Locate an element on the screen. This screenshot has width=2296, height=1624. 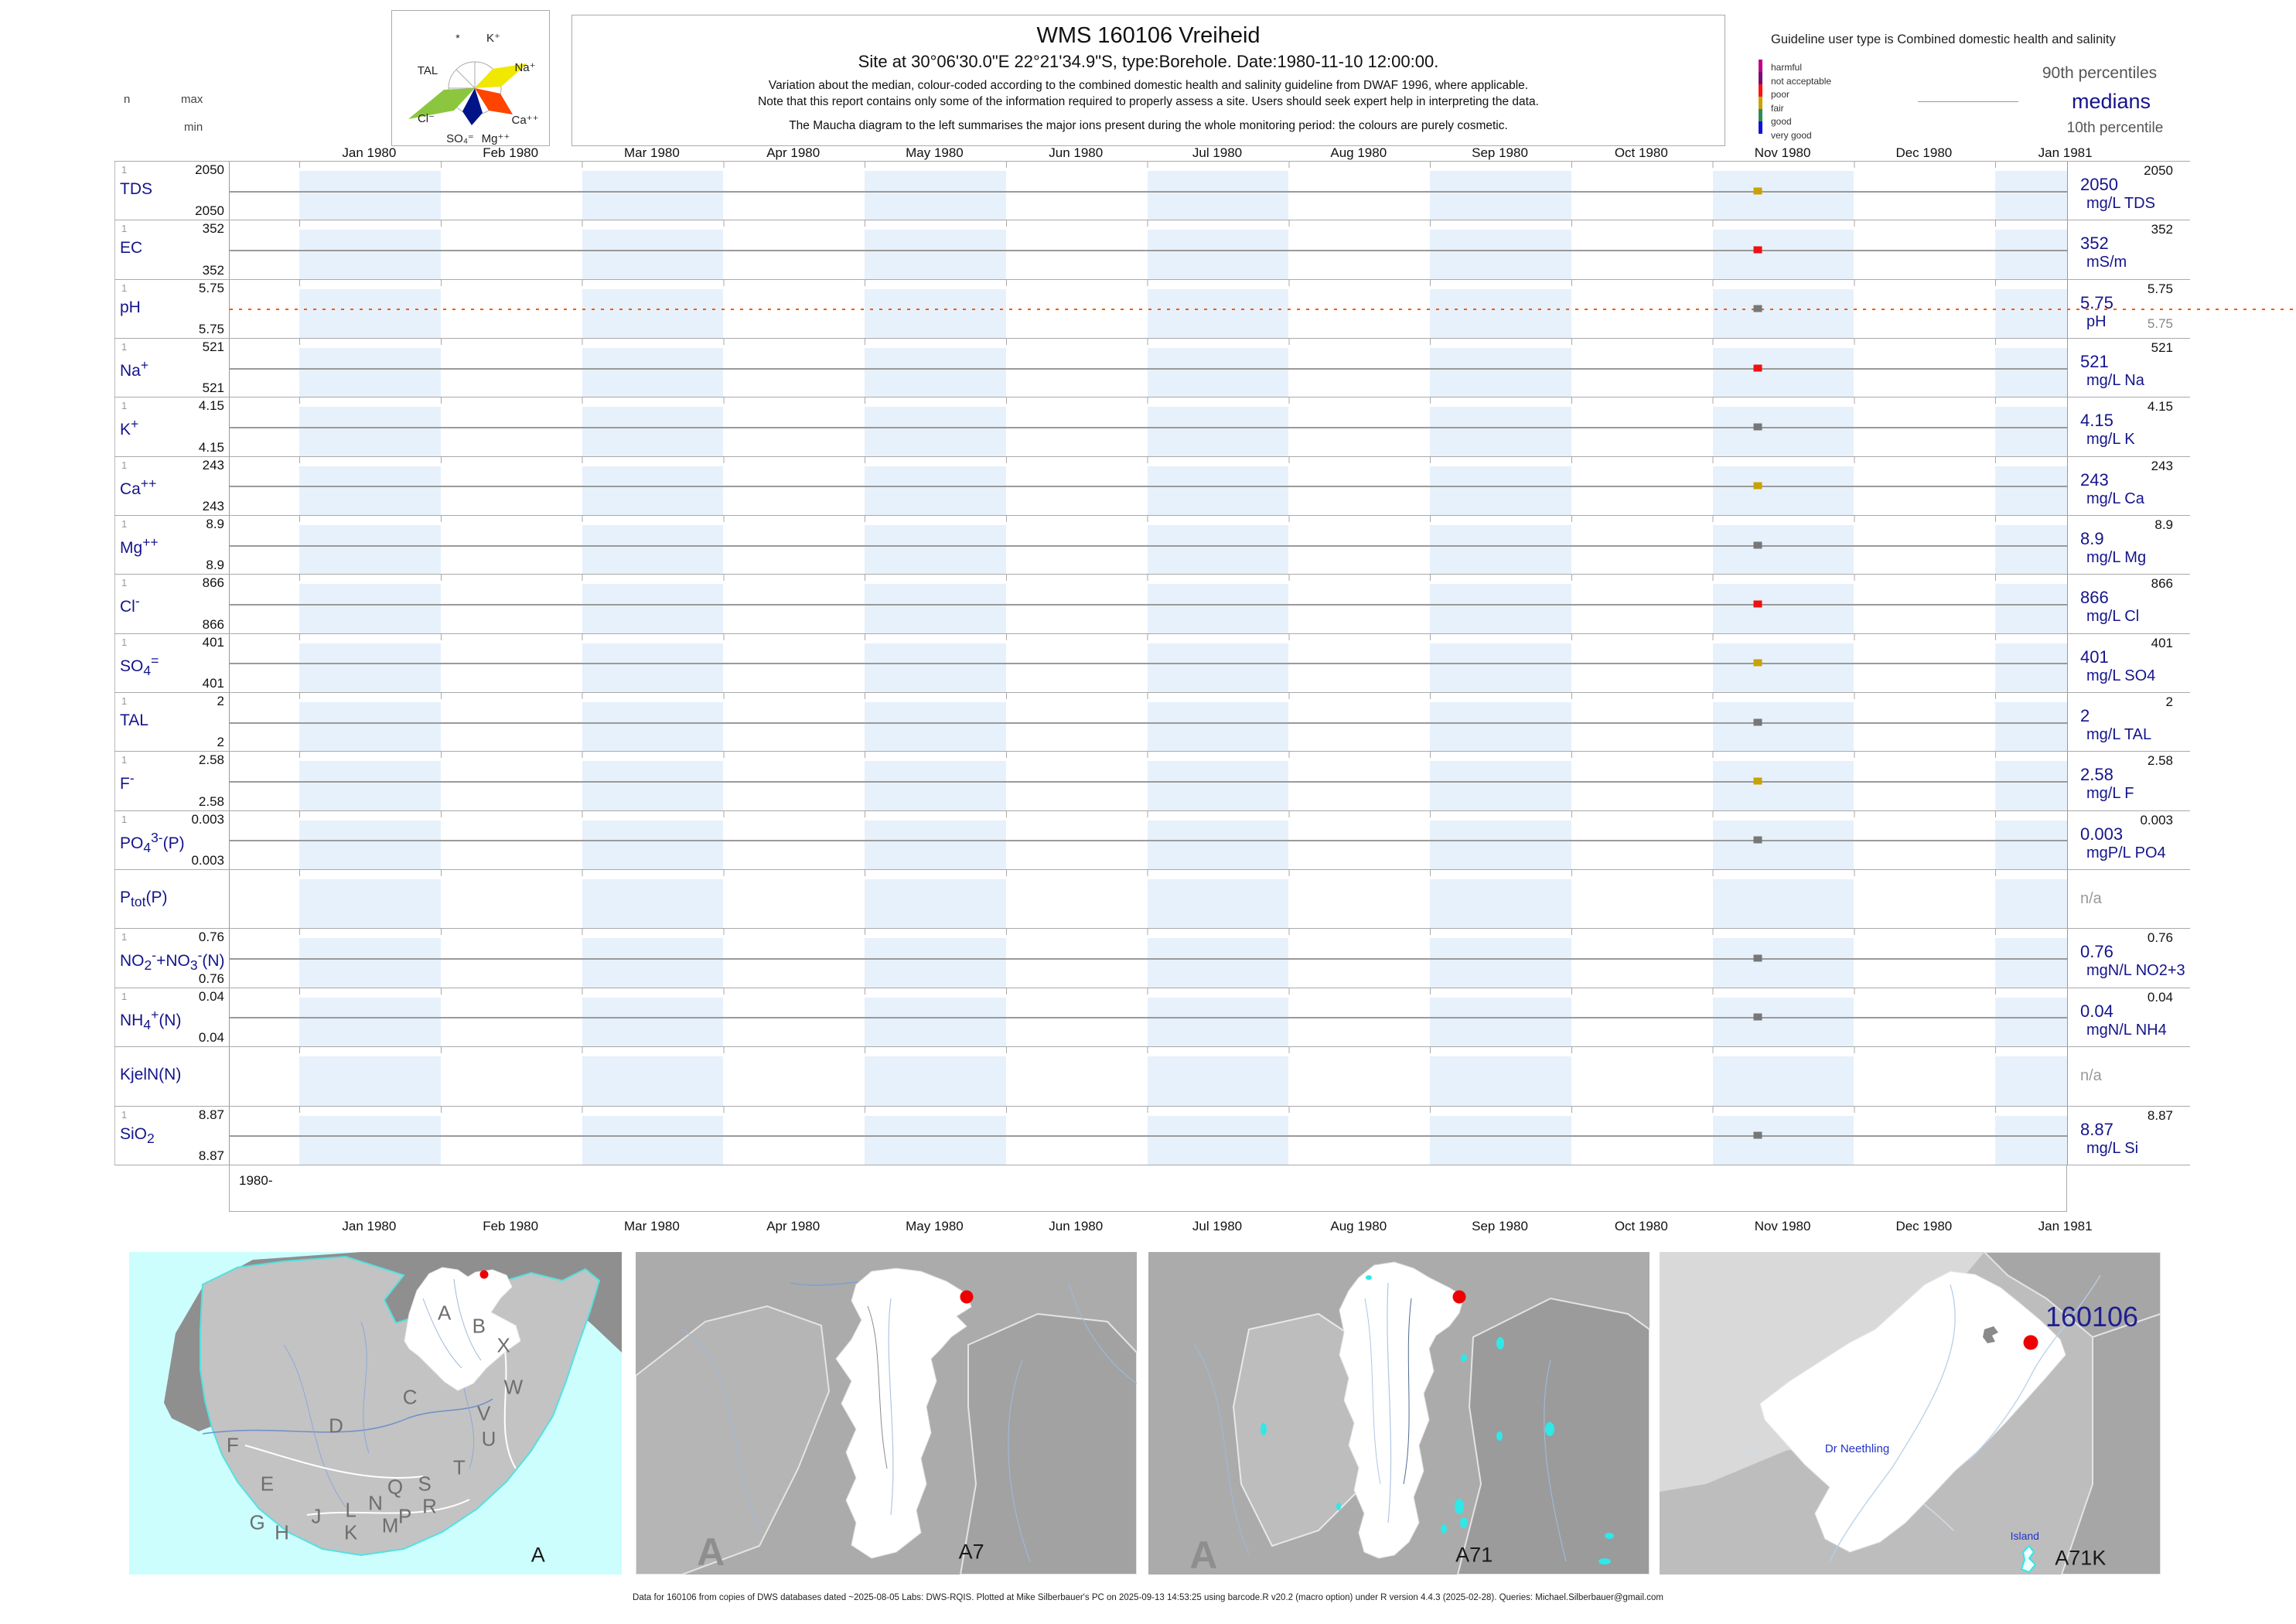
data-point-cl is located at coordinates (1757, 604).